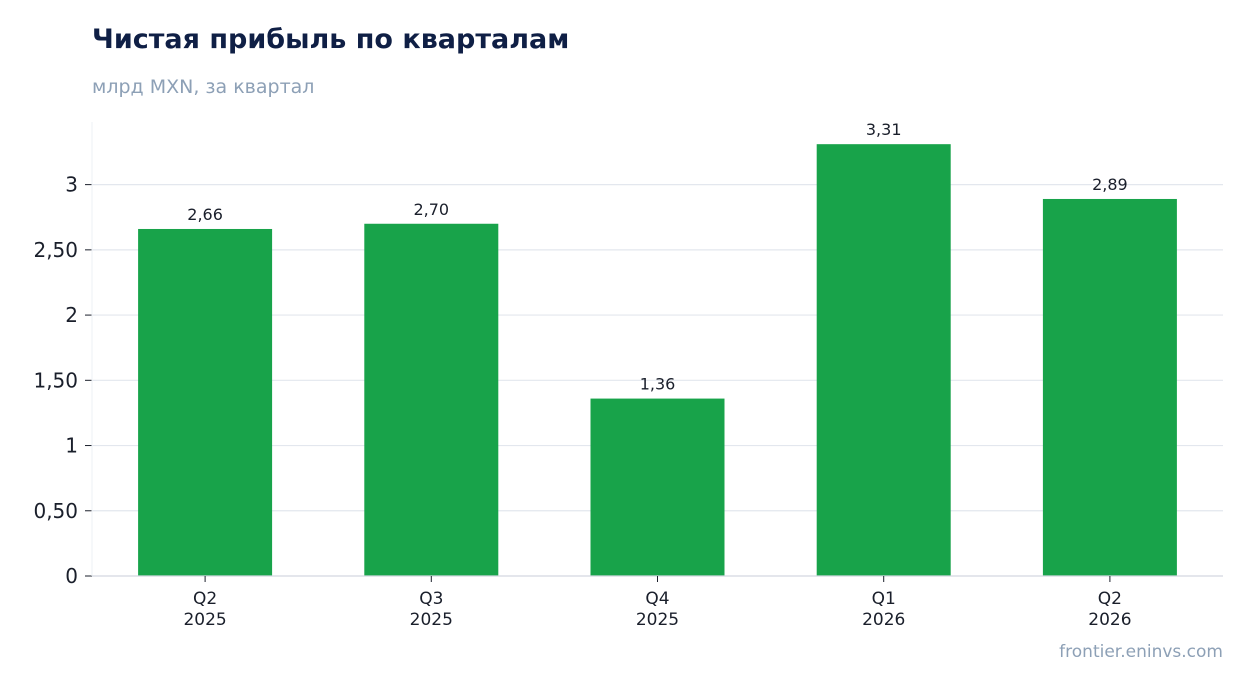 Image resolution: width=1254 pixels, height=693 pixels. I want to click on ytick-label: 3, so click(71, 185).